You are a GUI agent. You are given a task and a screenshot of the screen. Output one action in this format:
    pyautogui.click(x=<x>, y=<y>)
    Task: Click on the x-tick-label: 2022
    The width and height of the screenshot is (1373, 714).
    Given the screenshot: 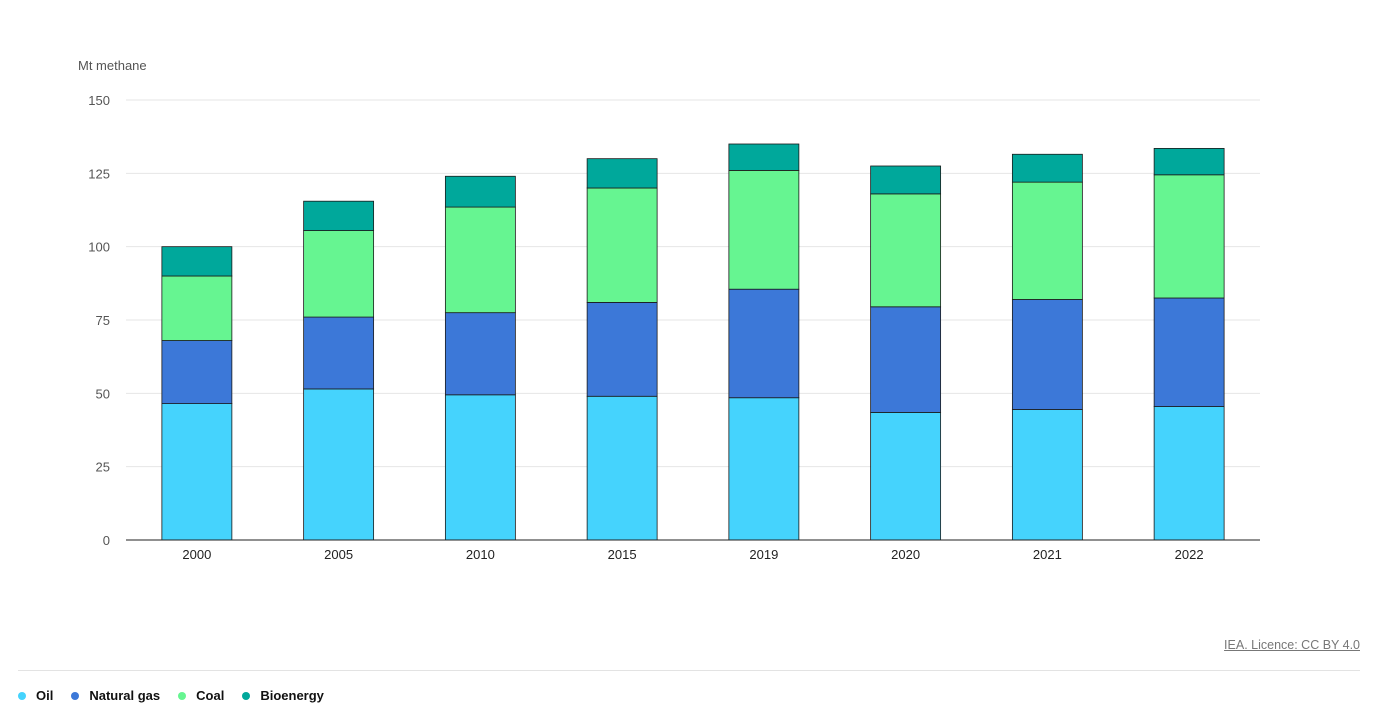 What is the action you would take?
    pyautogui.click(x=1189, y=554)
    